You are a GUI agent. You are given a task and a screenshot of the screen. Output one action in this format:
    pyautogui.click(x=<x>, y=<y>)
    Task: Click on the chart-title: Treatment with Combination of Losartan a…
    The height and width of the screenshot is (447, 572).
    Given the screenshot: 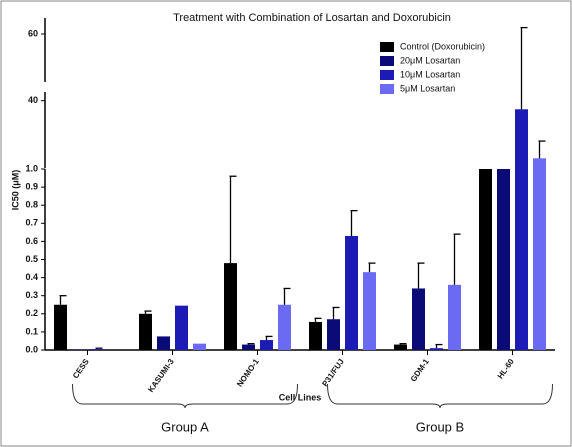 What is the action you would take?
    pyautogui.click(x=312, y=18)
    